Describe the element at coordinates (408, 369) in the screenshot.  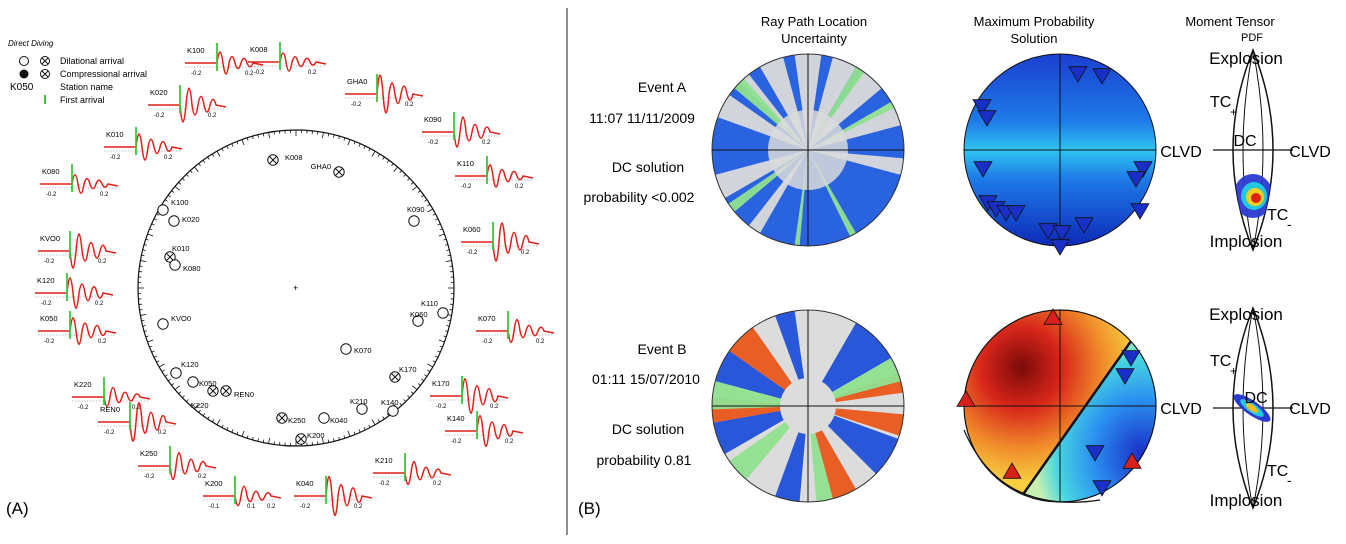
I see `station-label: K170` at that location.